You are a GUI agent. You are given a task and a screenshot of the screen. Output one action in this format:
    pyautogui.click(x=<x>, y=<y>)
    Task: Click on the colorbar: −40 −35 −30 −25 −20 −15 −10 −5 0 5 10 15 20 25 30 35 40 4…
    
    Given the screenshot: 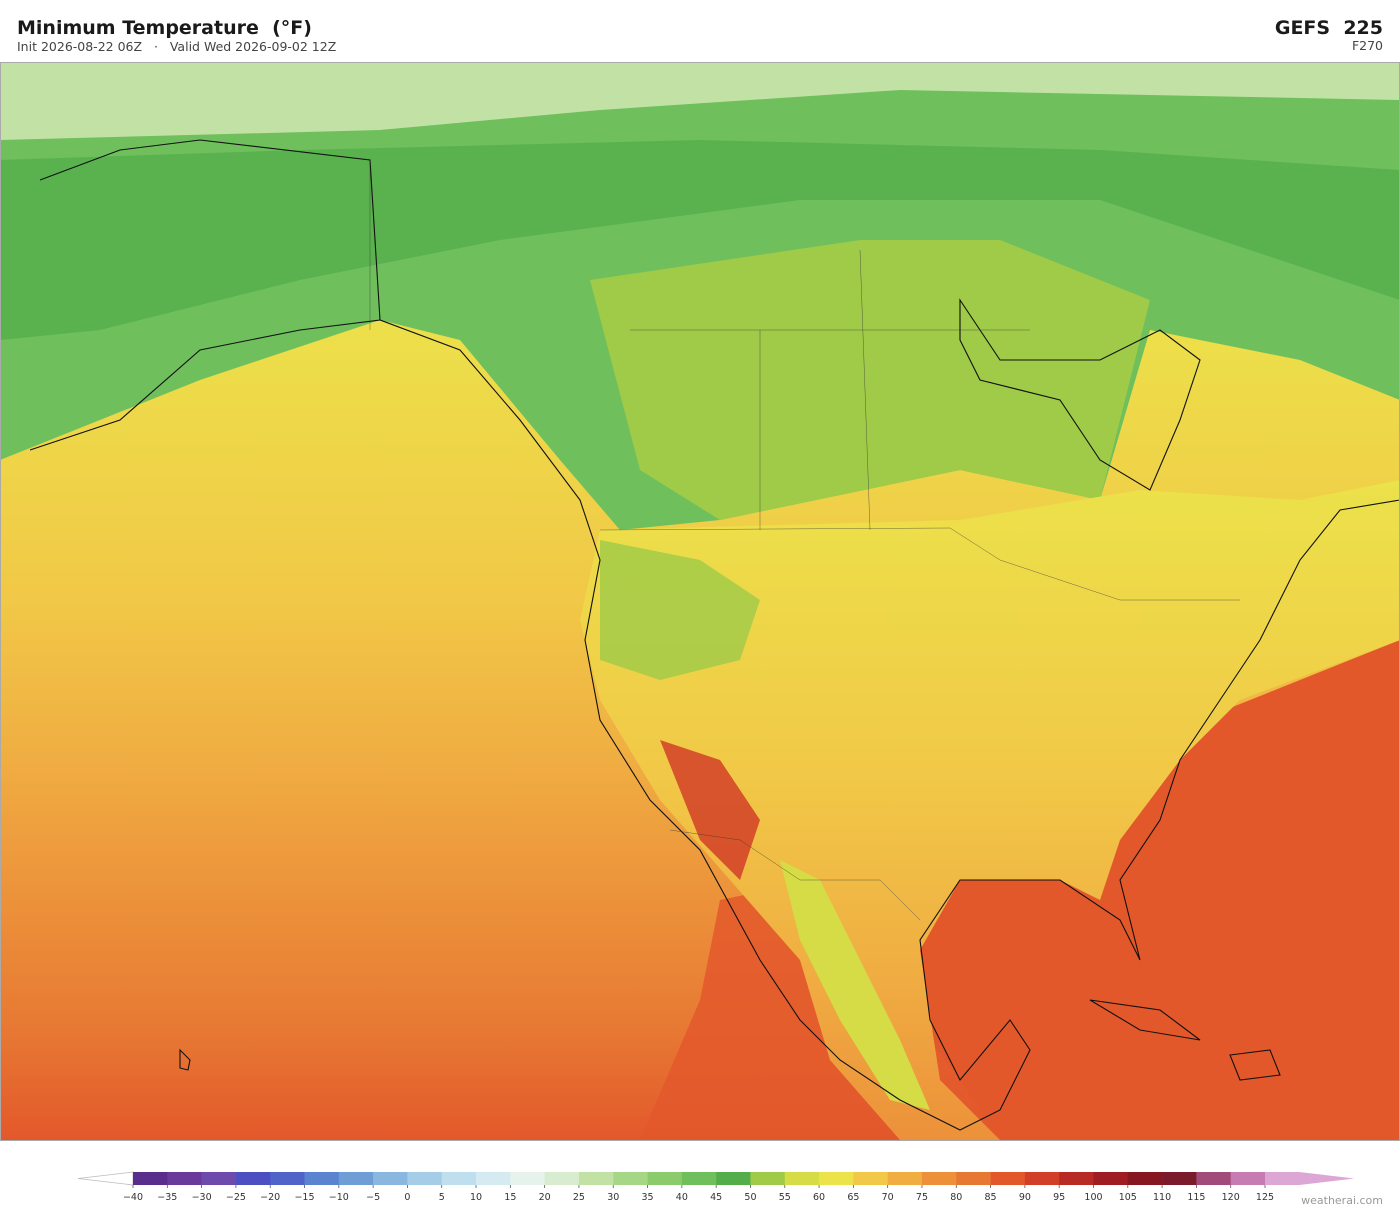 What is the action you would take?
    pyautogui.click(x=716, y=1187)
    